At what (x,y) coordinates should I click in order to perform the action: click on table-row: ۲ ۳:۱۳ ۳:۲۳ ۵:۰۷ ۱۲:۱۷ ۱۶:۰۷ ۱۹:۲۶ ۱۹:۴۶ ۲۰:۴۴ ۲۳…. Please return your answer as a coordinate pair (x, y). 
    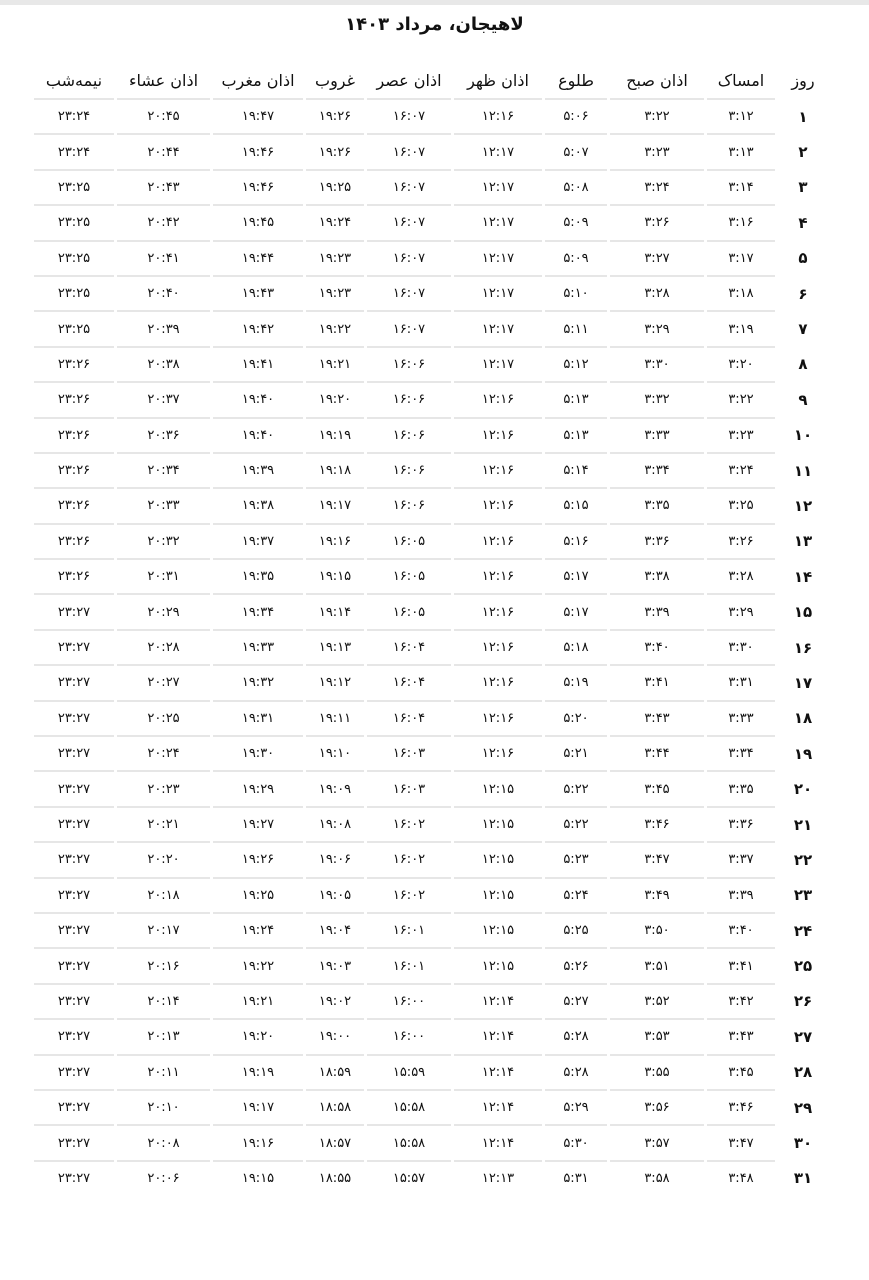
    Looking at the image, I should click on (431, 150).